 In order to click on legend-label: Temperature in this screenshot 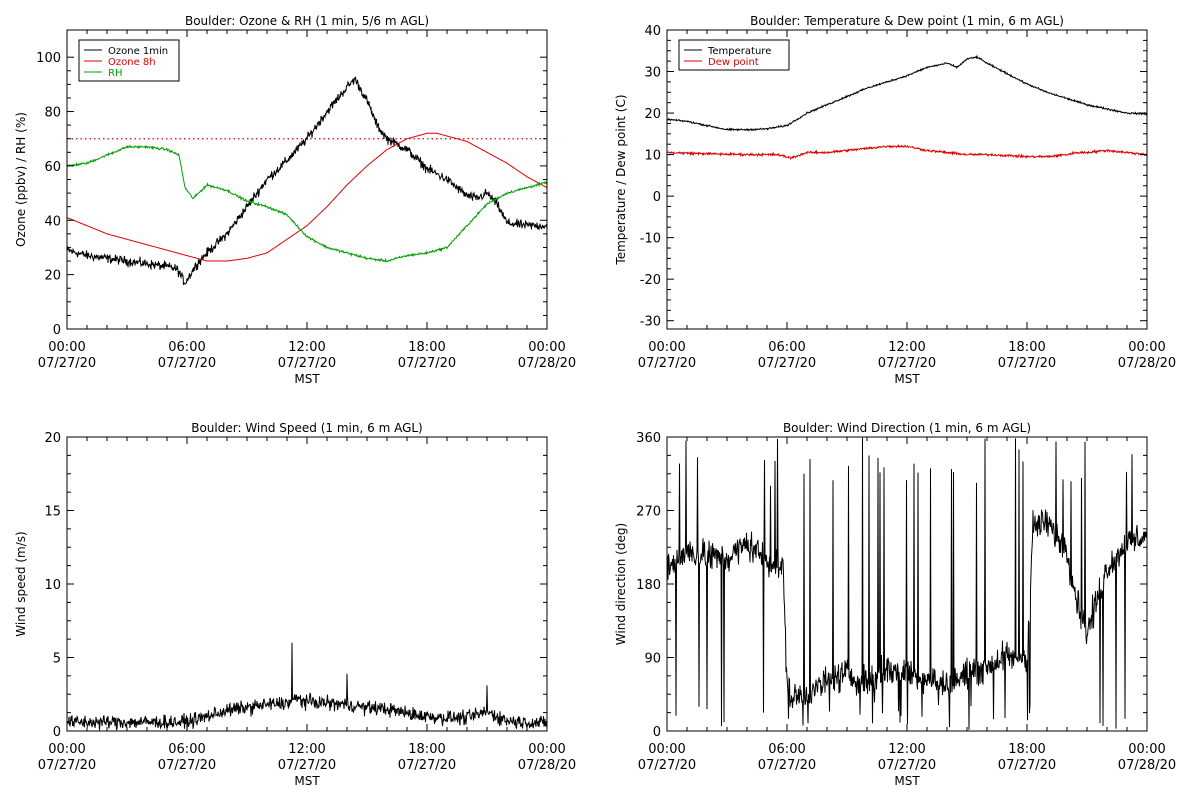, I will do `click(739, 51)`.